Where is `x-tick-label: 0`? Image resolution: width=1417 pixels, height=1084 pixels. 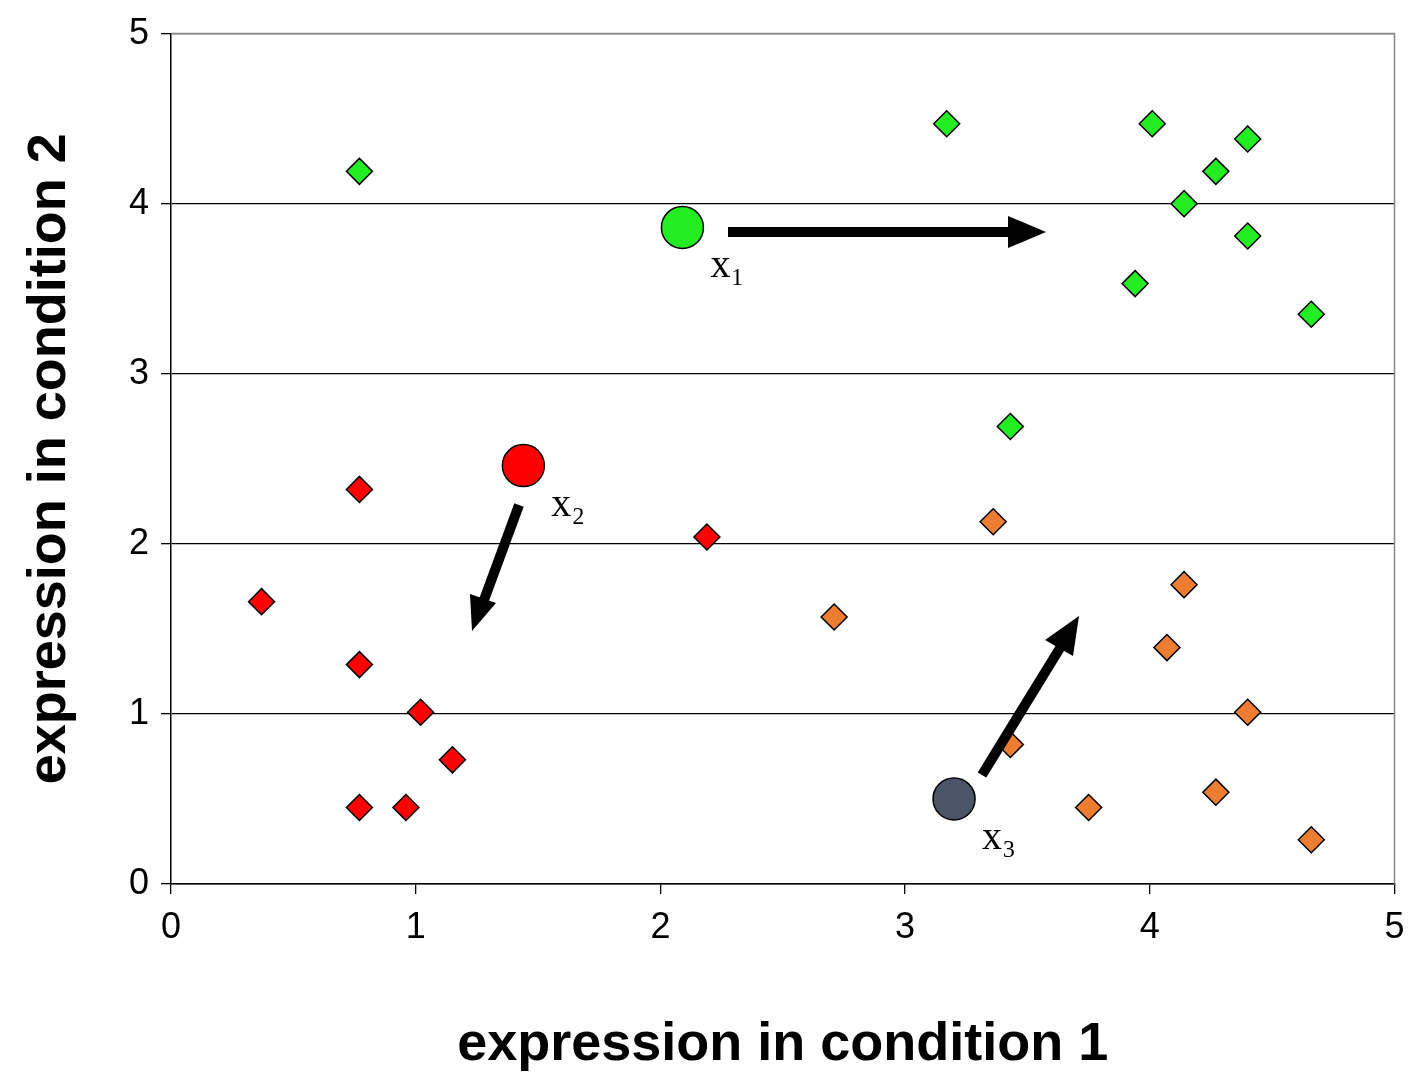
x-tick-label: 0 is located at coordinates (171, 925).